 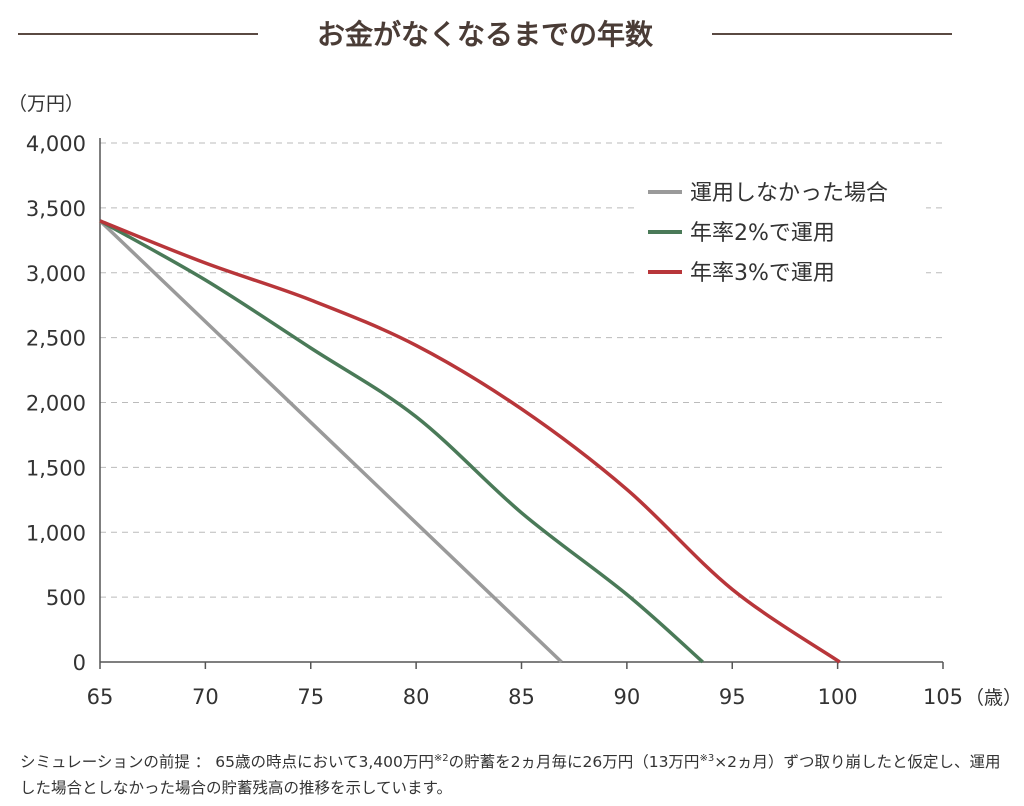 What do you see at coordinates (521, 697) in the screenshot?
I see `x-tick-label: 85` at bounding box center [521, 697].